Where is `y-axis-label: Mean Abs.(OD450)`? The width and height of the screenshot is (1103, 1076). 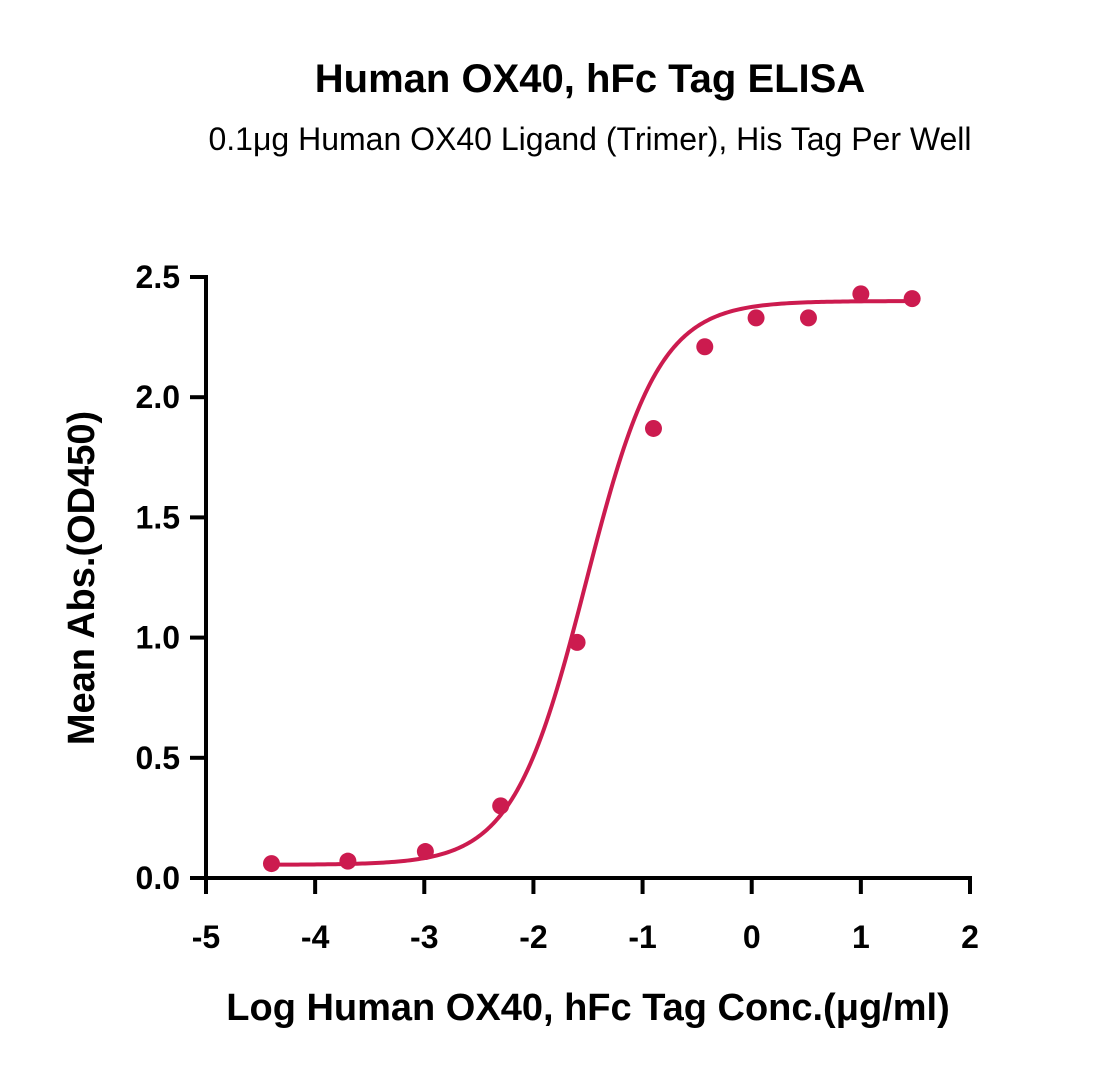 y-axis-label: Mean Abs.(OD450) is located at coordinates (82, 578).